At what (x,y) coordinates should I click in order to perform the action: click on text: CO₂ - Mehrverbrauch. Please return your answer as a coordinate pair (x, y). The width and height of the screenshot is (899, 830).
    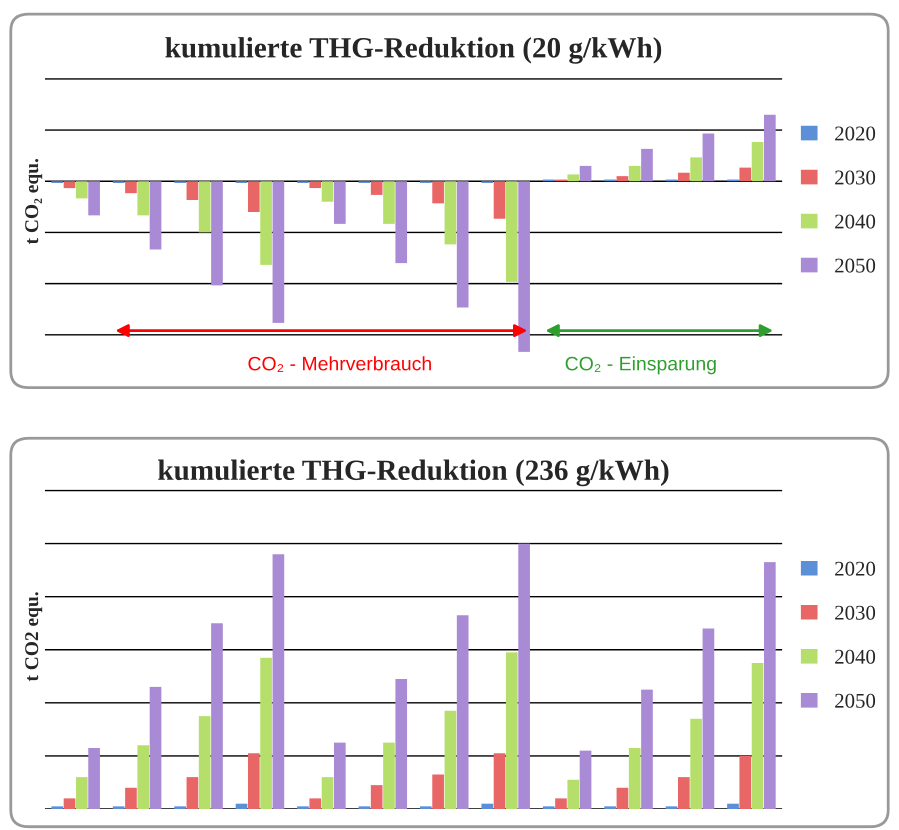
    Looking at the image, I should click on (339, 364).